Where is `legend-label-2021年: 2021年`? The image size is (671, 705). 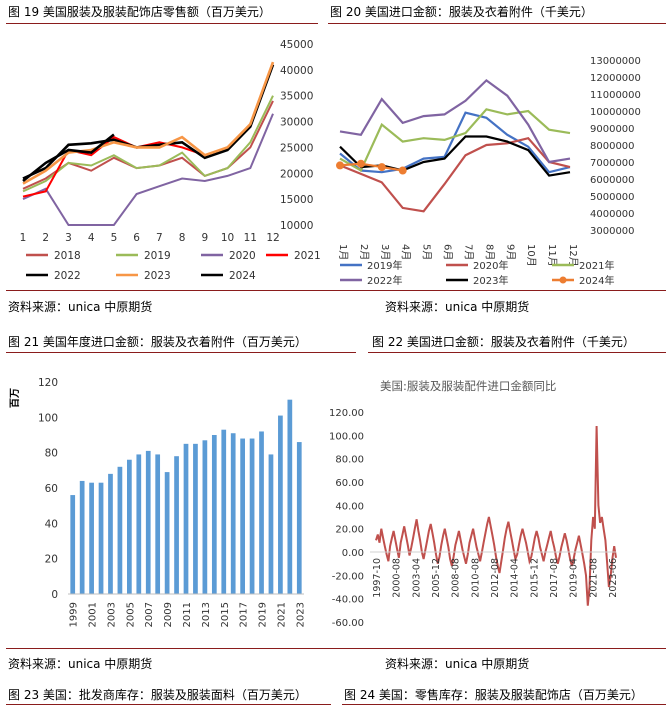
legend-label-2021年: 2021年 is located at coordinates (596, 265).